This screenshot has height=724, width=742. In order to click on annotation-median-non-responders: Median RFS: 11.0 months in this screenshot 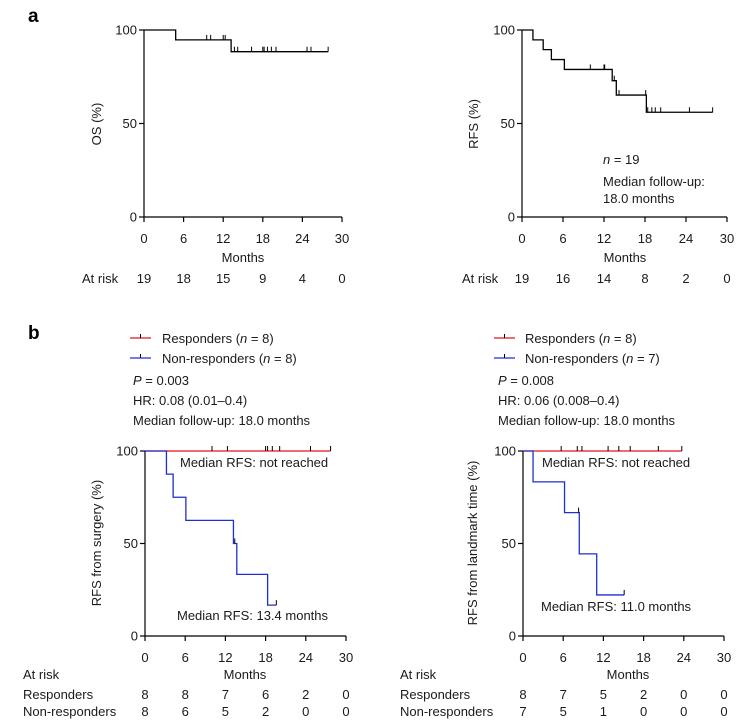, I will do `click(616, 606)`.